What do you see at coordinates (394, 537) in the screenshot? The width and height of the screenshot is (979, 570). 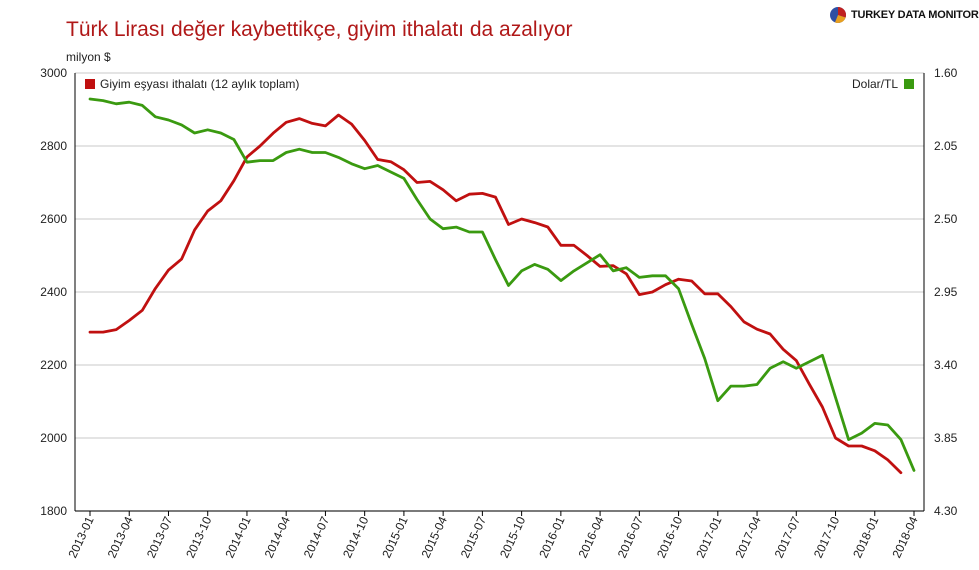 I see `x-tick-label: 2015-01` at bounding box center [394, 537].